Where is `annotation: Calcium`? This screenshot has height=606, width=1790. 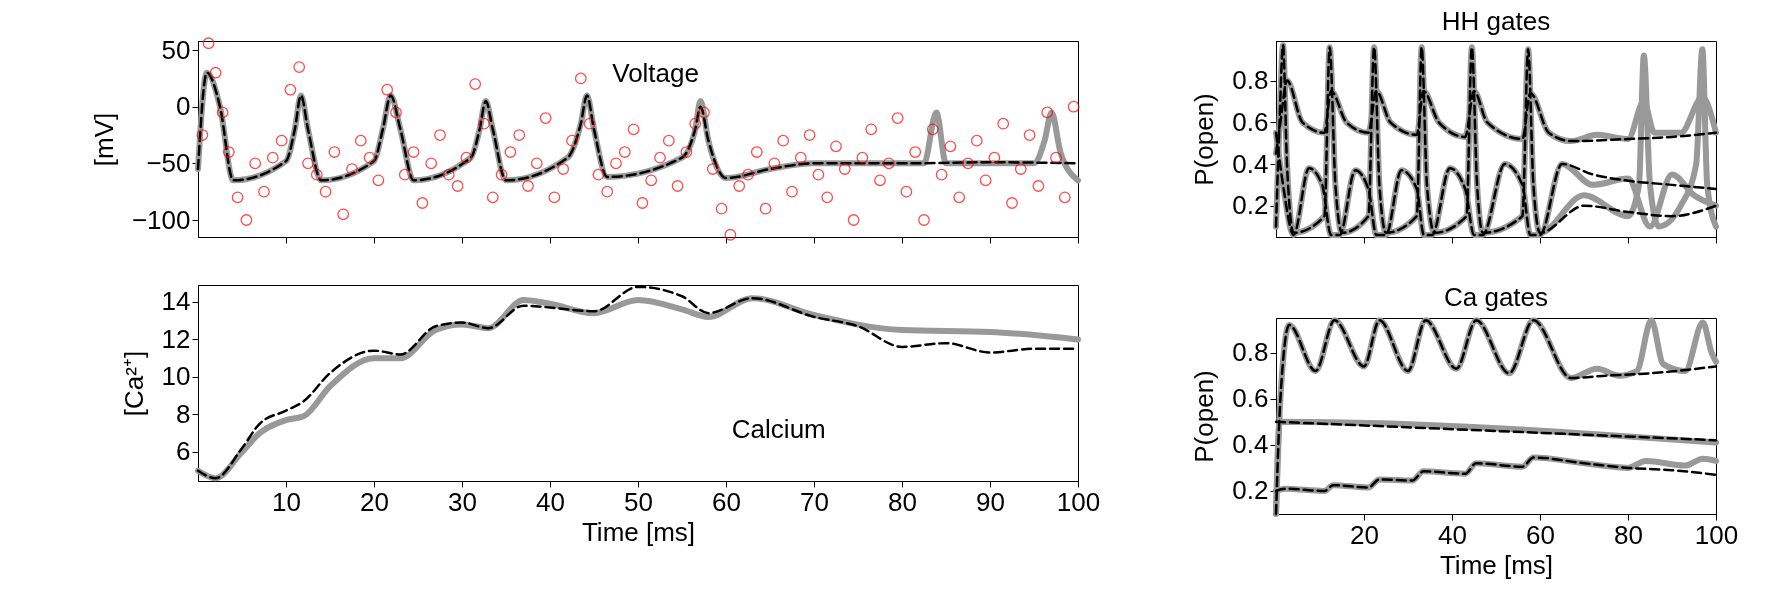
annotation: Calcium is located at coordinates (778, 429).